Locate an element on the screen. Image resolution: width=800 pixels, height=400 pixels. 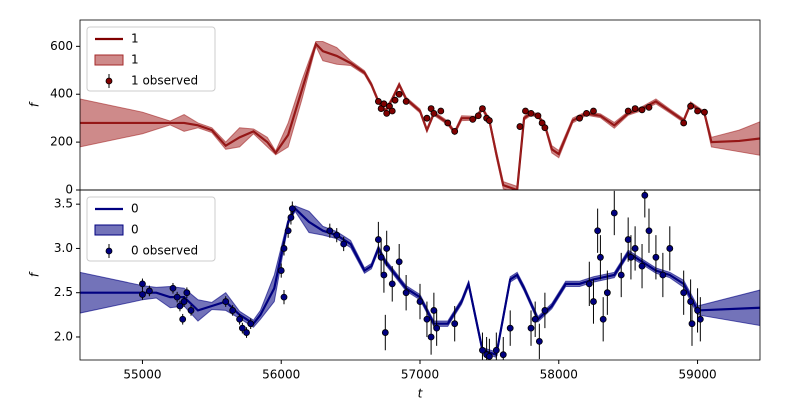
y-tick-label: 3.5 is located at coordinates (63, 204).